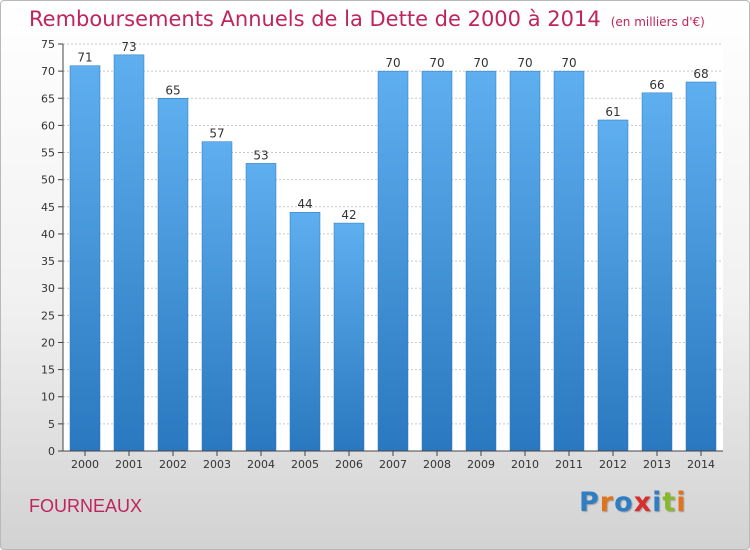 The width and height of the screenshot is (750, 550). I want to click on logo-letter: t, so click(669, 502).